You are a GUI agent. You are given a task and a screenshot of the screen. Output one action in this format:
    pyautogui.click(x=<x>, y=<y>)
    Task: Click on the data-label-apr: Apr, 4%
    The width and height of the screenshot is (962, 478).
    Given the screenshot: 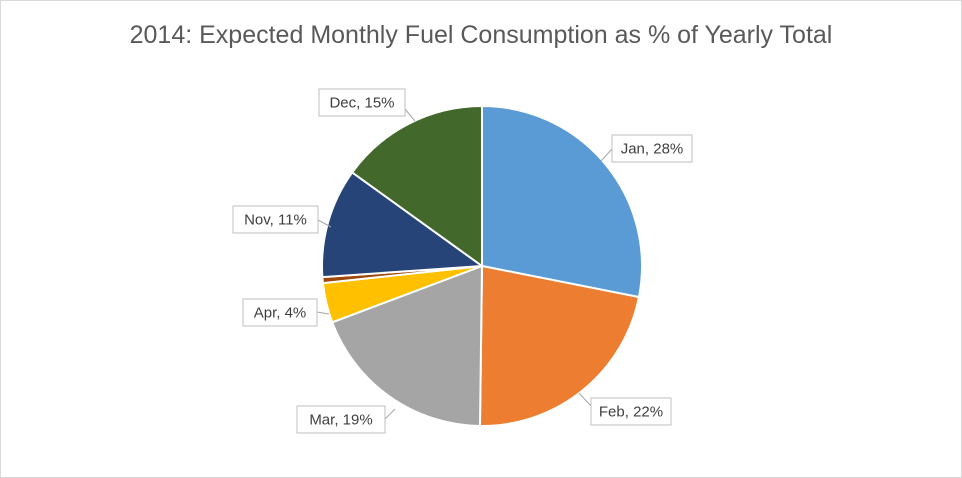 What is the action you would take?
    pyautogui.click(x=280, y=312)
    